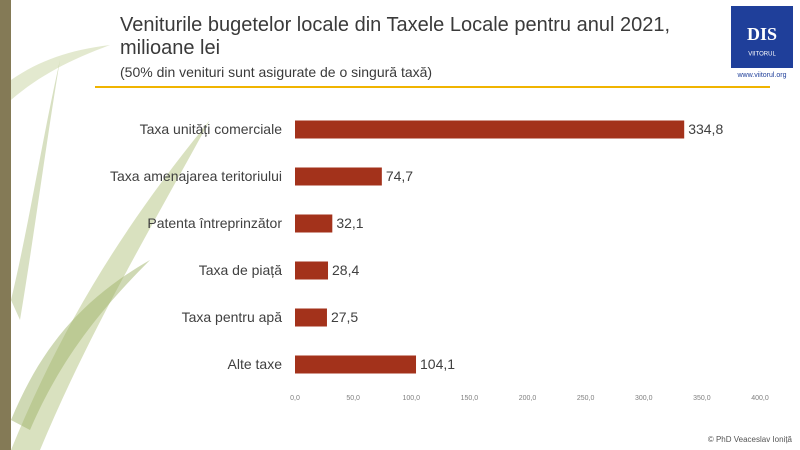 This screenshot has width=800, height=450. What do you see at coordinates (437, 364) in the screenshot?
I see `value-label: 104,1` at bounding box center [437, 364].